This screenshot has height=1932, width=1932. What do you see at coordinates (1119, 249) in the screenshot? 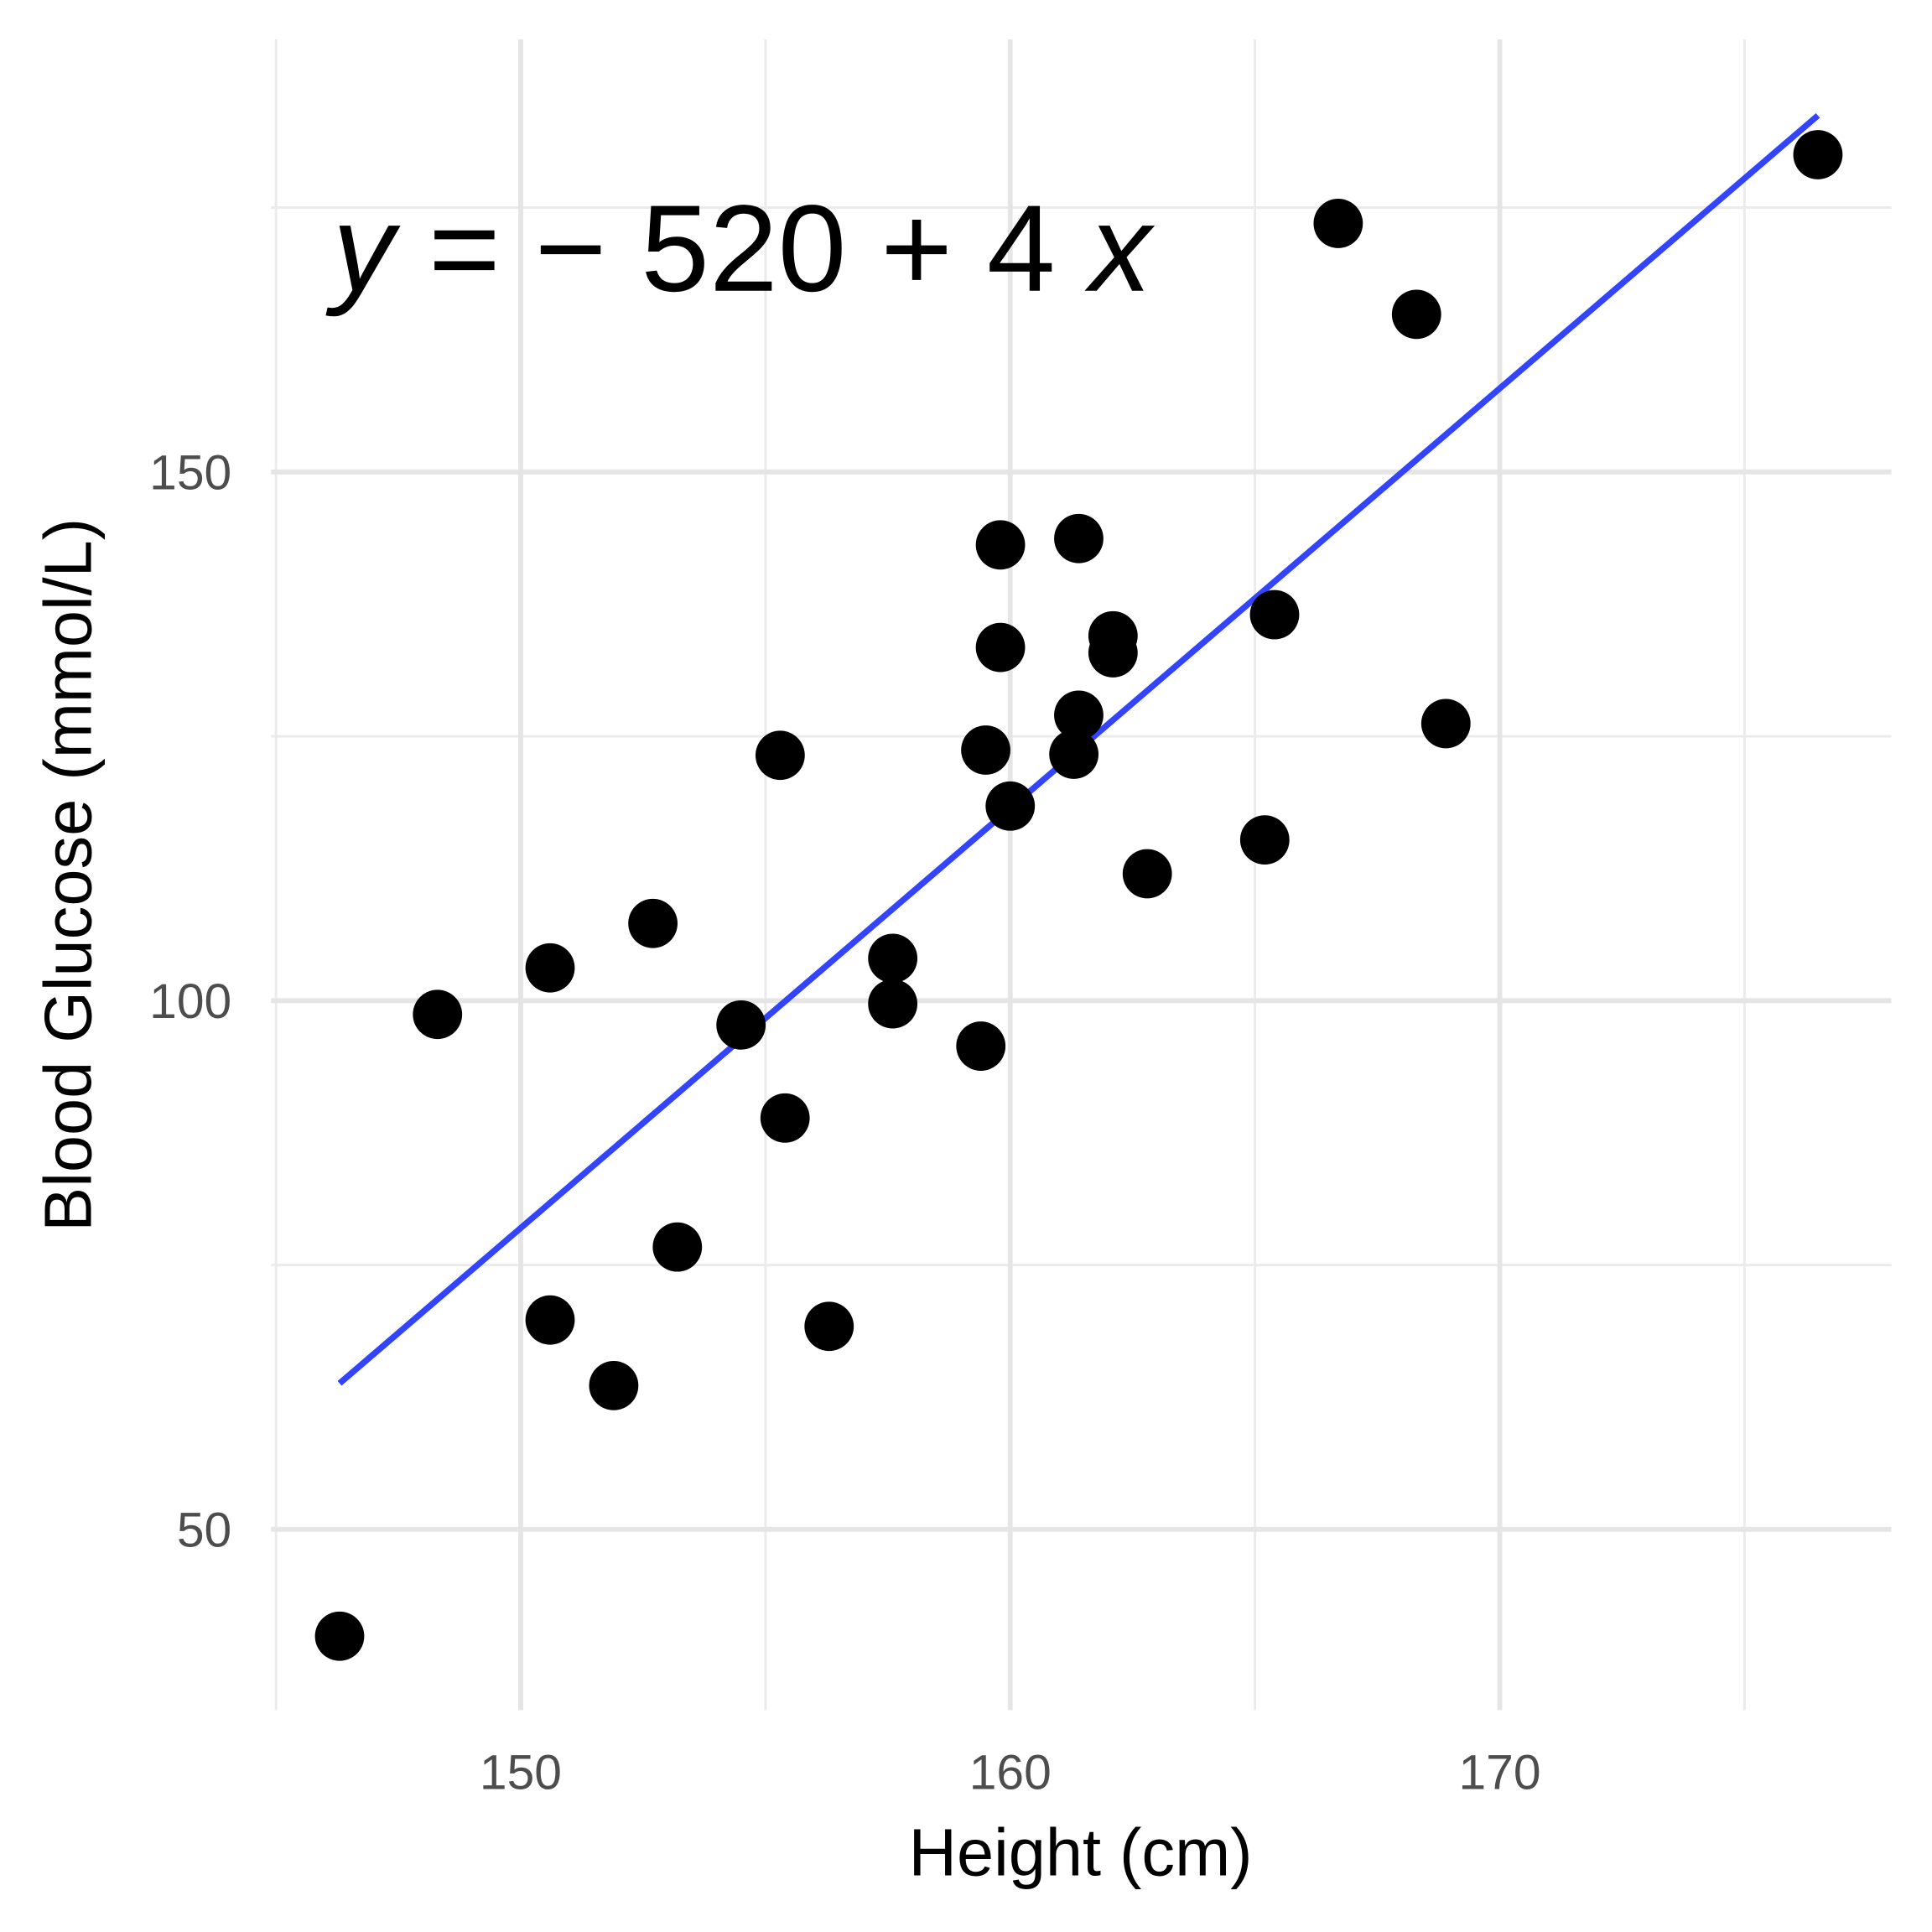
I see `eq-x: x` at bounding box center [1119, 249].